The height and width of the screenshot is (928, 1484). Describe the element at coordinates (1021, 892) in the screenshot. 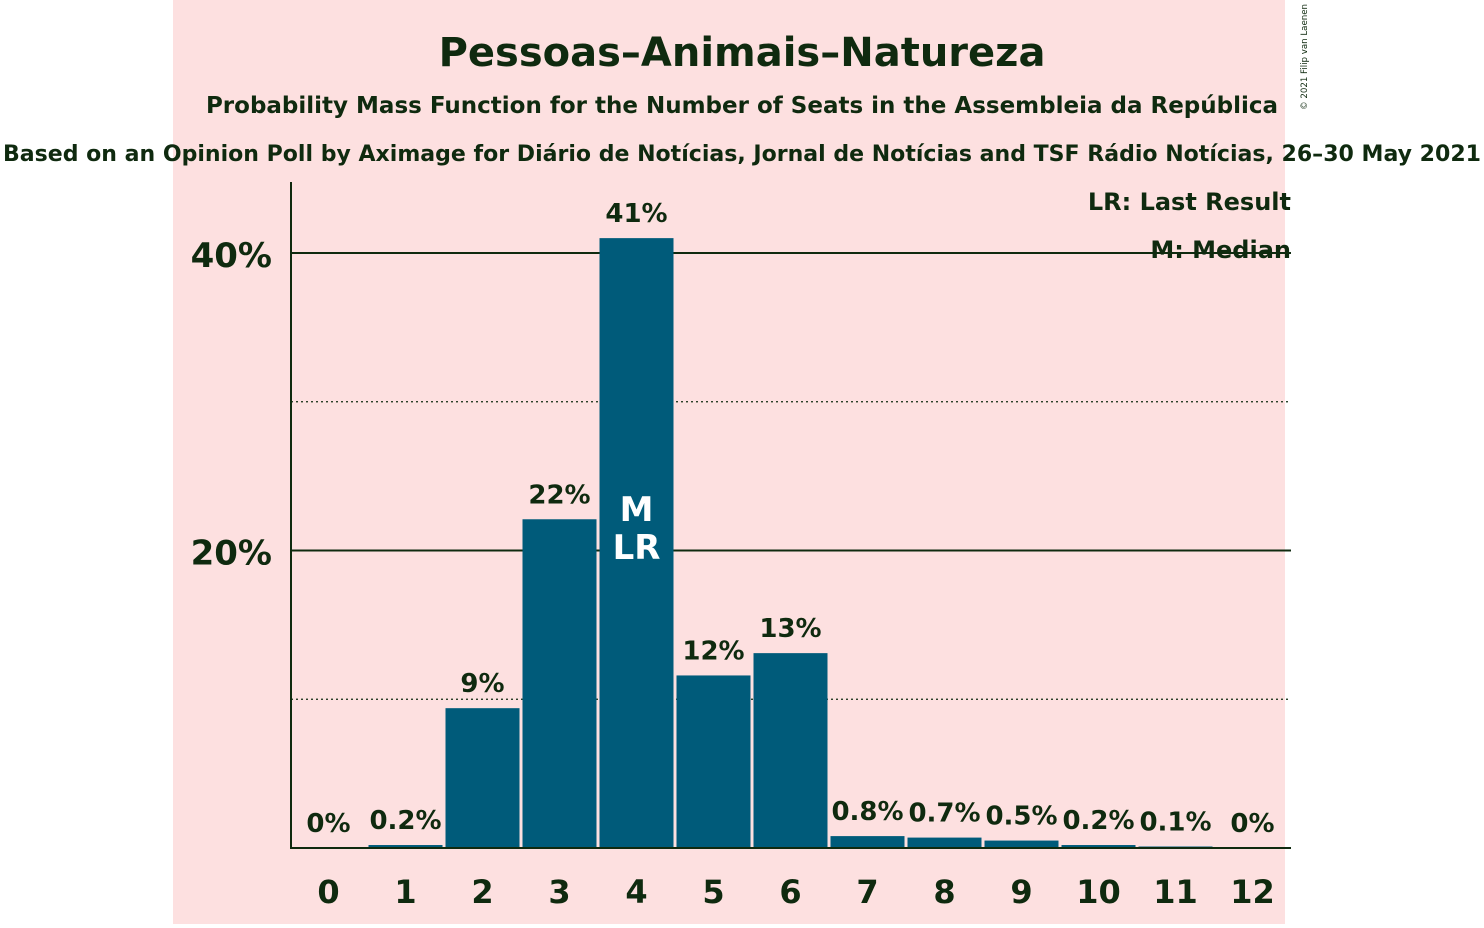

I see `x-tick-label-9: 9` at that location.